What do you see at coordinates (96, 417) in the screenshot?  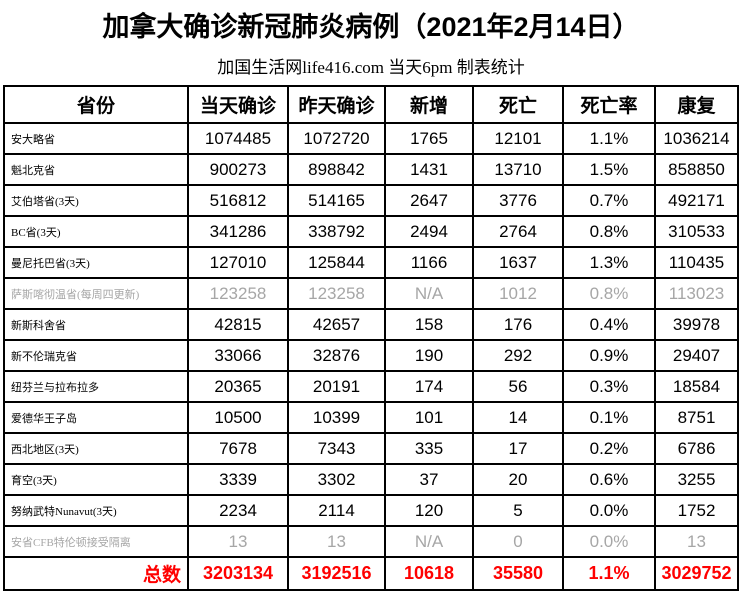 I see `cell-province: 爱德华王子岛` at bounding box center [96, 417].